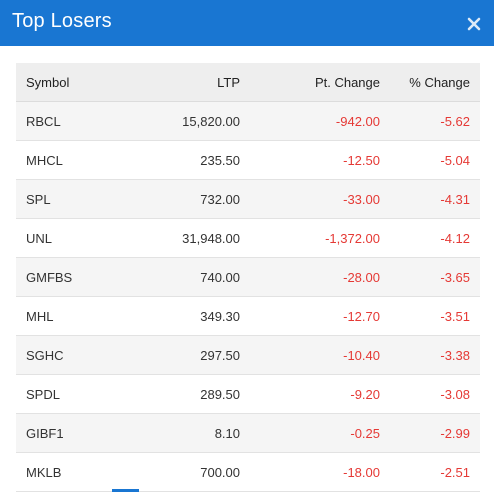 The width and height of the screenshot is (494, 492). Describe the element at coordinates (320, 277) in the screenshot. I see `cell-pt-change: -28.00` at that location.